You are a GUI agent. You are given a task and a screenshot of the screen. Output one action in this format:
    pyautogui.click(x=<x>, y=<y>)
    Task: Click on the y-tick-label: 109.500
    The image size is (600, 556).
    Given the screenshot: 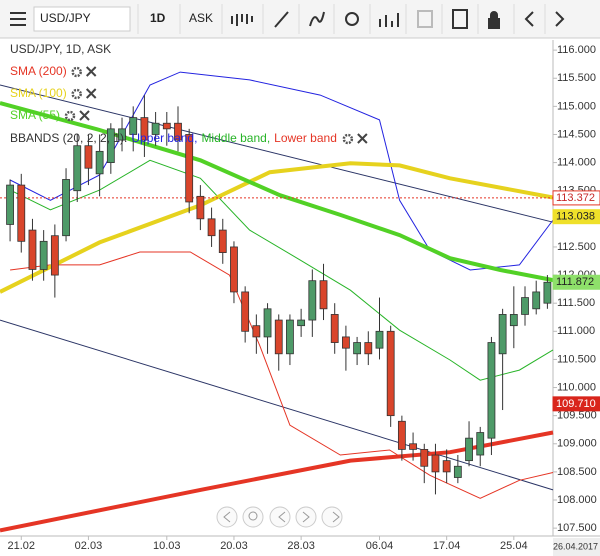 What is the action you would take?
    pyautogui.click(x=577, y=416)
    